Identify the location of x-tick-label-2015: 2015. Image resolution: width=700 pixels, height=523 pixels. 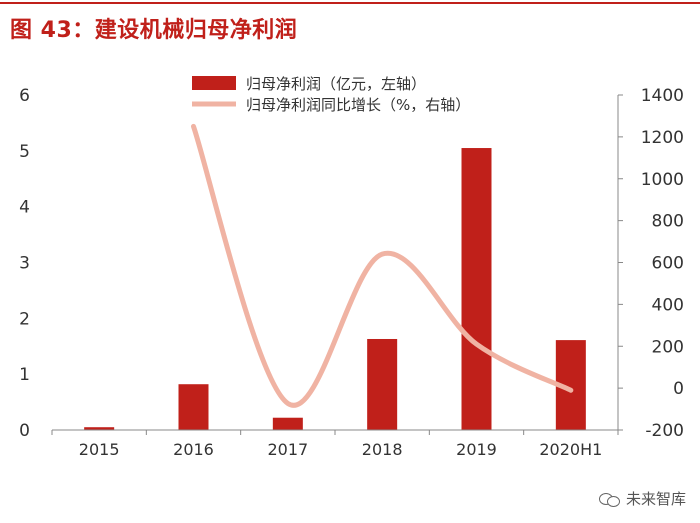
(99, 449).